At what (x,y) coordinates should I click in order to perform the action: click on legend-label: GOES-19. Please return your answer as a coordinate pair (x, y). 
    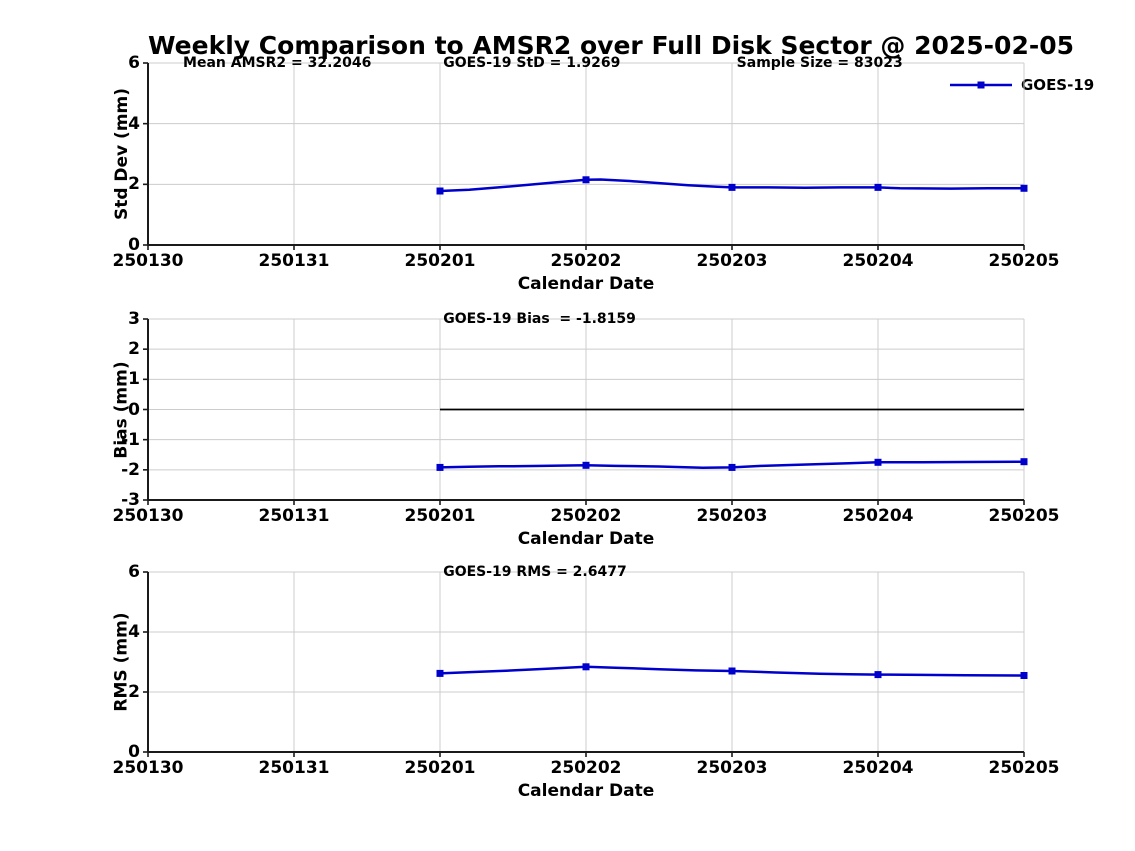
    Looking at the image, I should click on (1058, 85).